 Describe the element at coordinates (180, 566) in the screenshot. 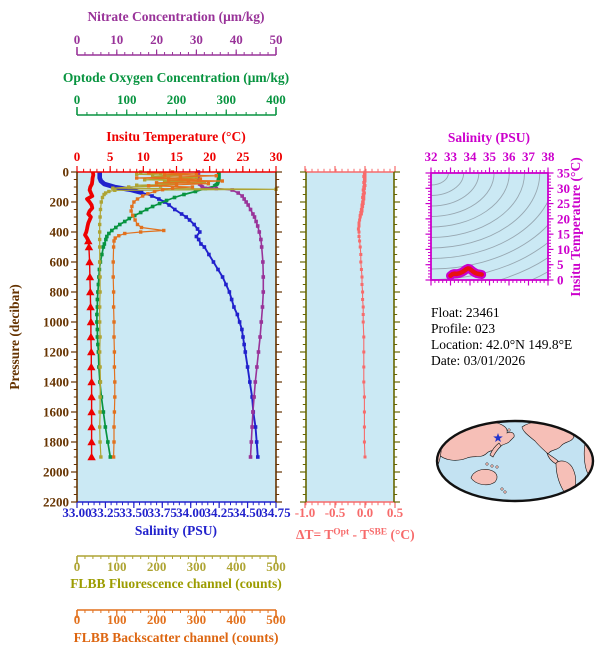

I see `fluorescence-tick-labels: 0 100 200 300 400 500` at that location.